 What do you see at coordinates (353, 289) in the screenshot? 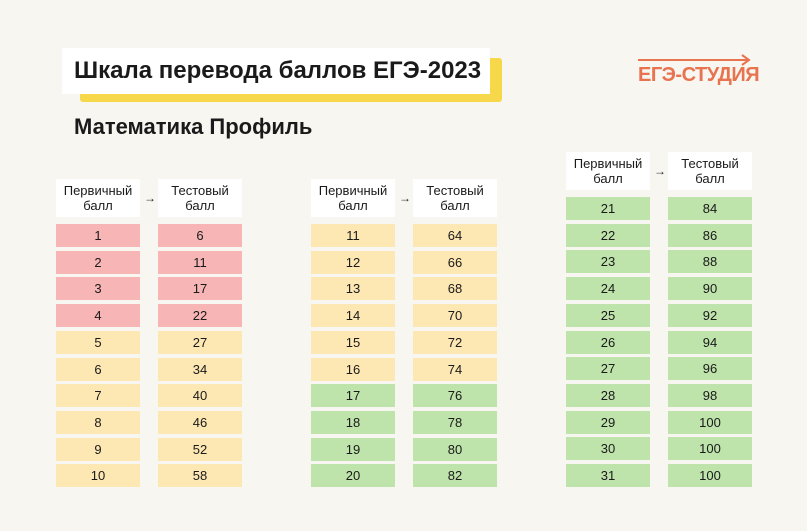
I see `primary-score-cell: 13` at bounding box center [353, 289].